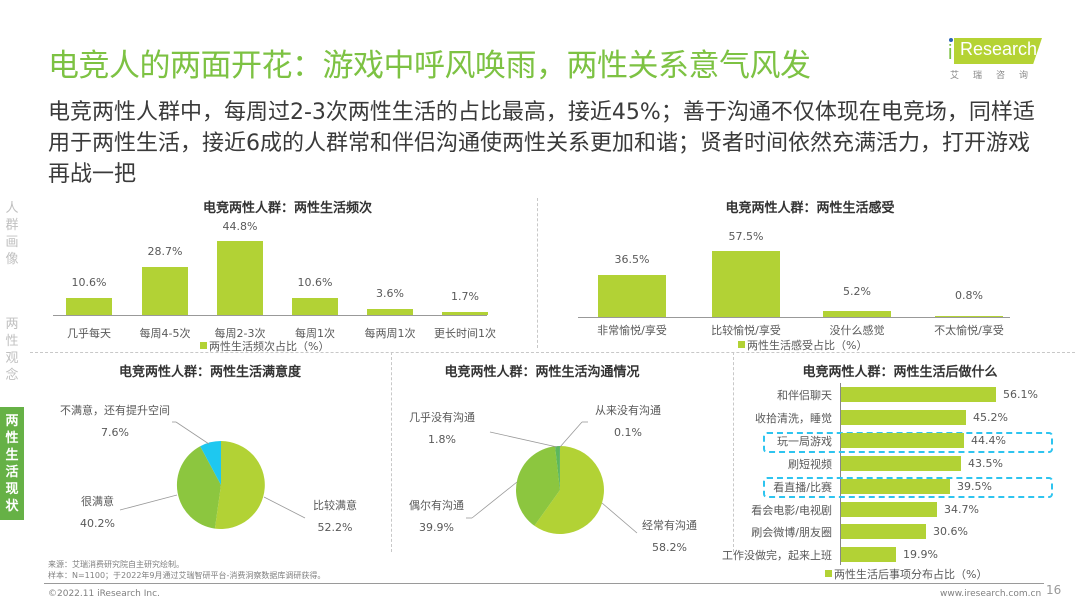 This screenshot has width=1080, height=608. What do you see at coordinates (777, 555) in the screenshot?
I see `hbar-label: 工作没做完，起来上班` at bounding box center [777, 555].